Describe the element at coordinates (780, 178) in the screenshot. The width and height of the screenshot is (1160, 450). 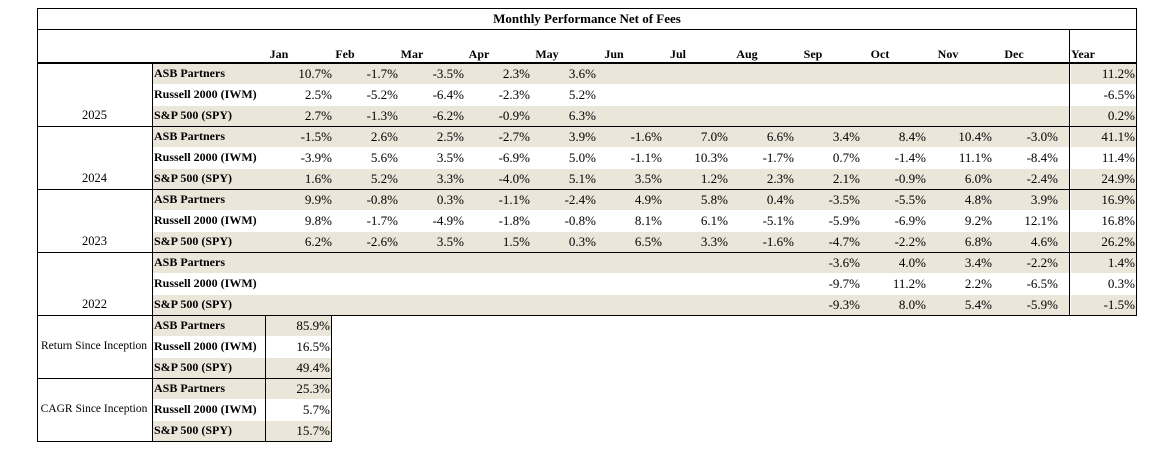
I see `table-cell: 2.3%` at that location.